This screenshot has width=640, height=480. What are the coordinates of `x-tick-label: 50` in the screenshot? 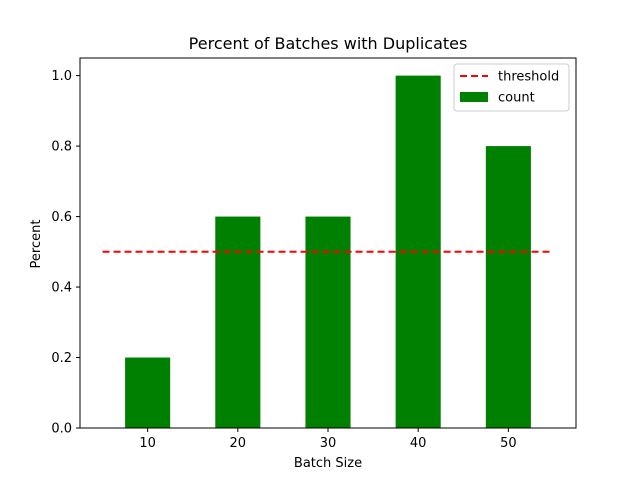 It's located at (508, 443).